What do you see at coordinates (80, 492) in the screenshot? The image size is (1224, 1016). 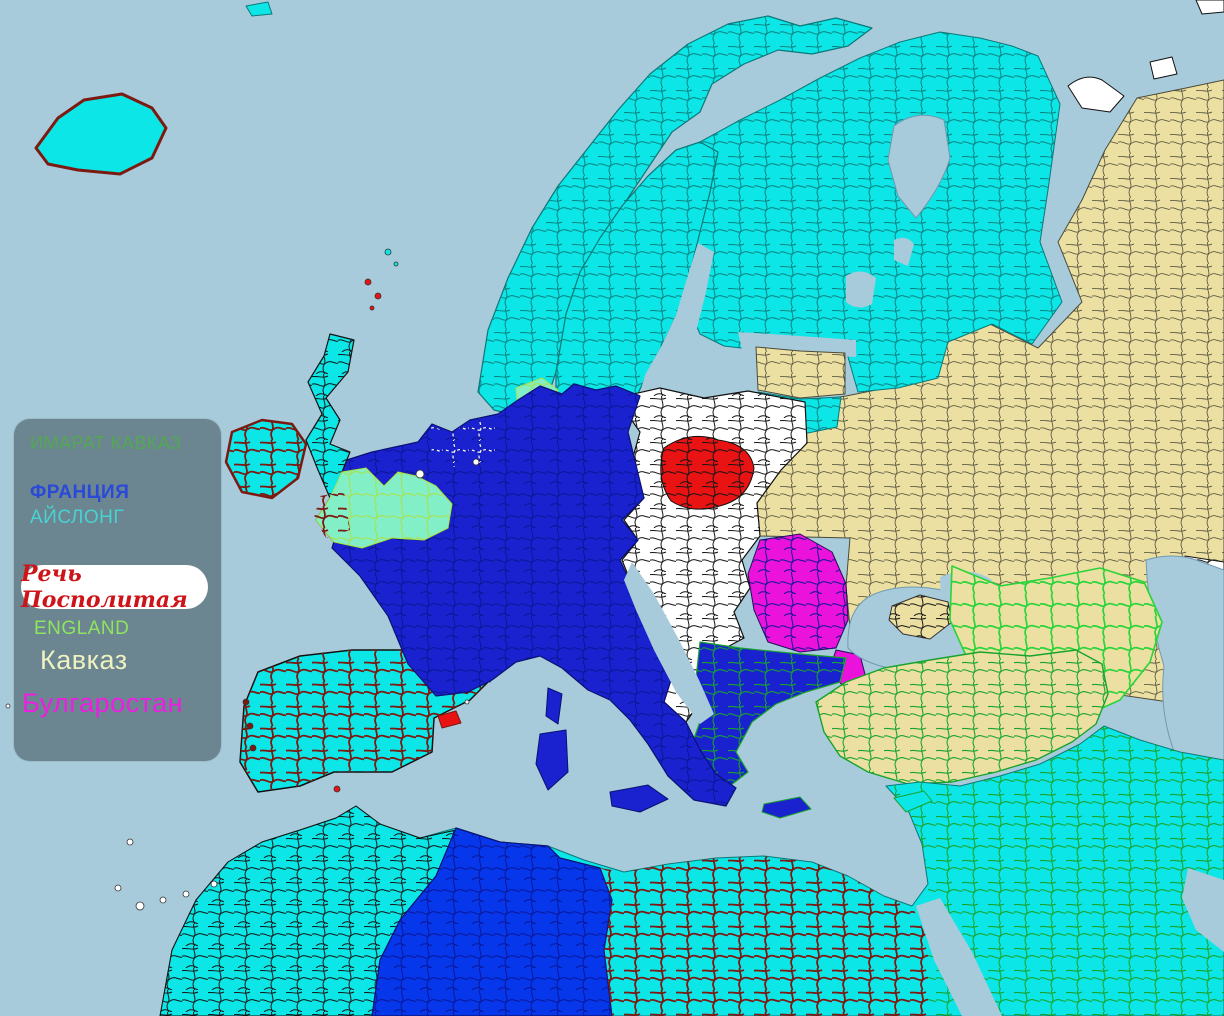 I see `legend-item-1: ФРАНЦИЯ` at bounding box center [80, 492].